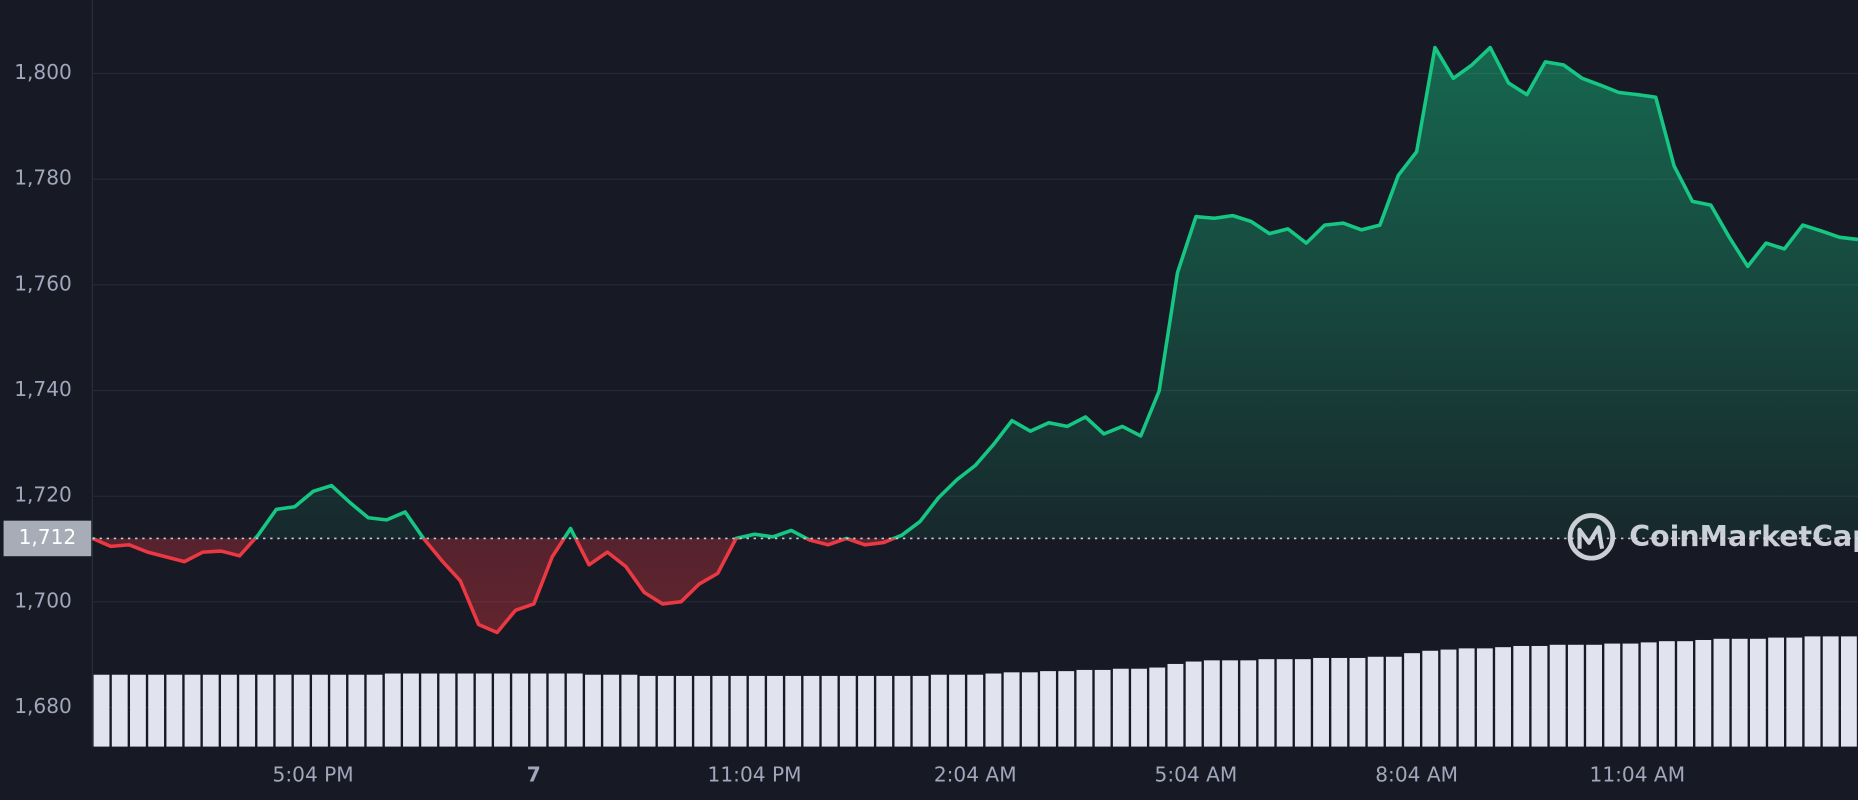 This screenshot has width=1858, height=800. What do you see at coordinates (43, 389) in the screenshot?
I see `y-tick-label: 1,740` at bounding box center [43, 389].